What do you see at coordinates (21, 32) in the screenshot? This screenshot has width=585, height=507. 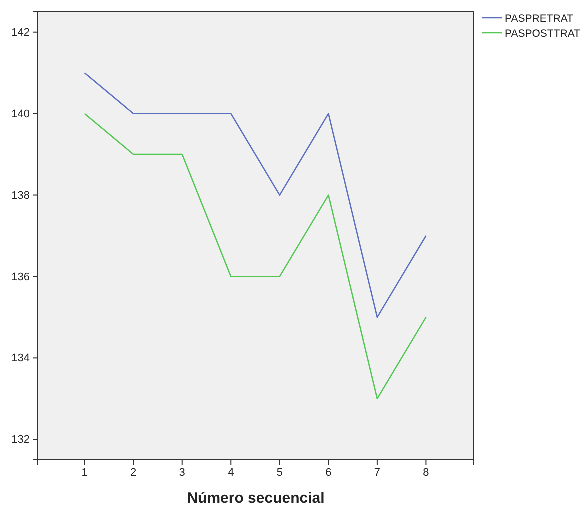 I see `y-tick-label: 142` at bounding box center [21, 32].